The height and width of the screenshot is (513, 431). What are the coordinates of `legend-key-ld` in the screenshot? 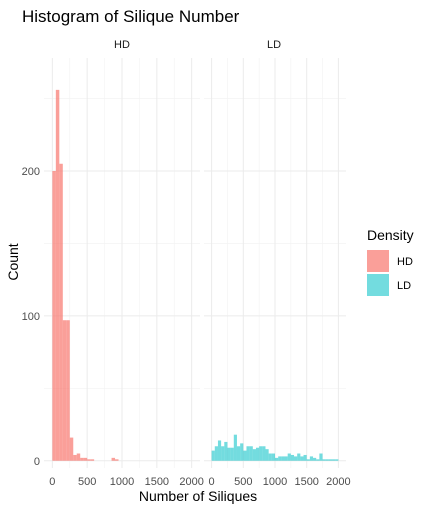 It's located at (378, 285).